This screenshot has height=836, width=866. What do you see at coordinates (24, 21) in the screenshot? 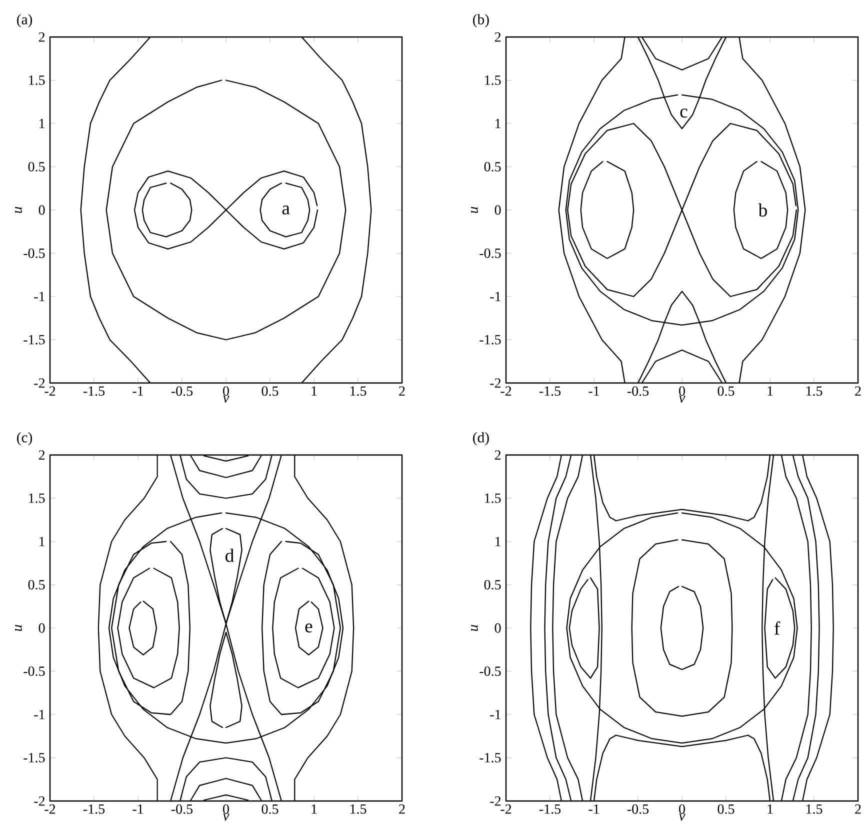
I see `chart-title: (a)` at bounding box center [24, 21].